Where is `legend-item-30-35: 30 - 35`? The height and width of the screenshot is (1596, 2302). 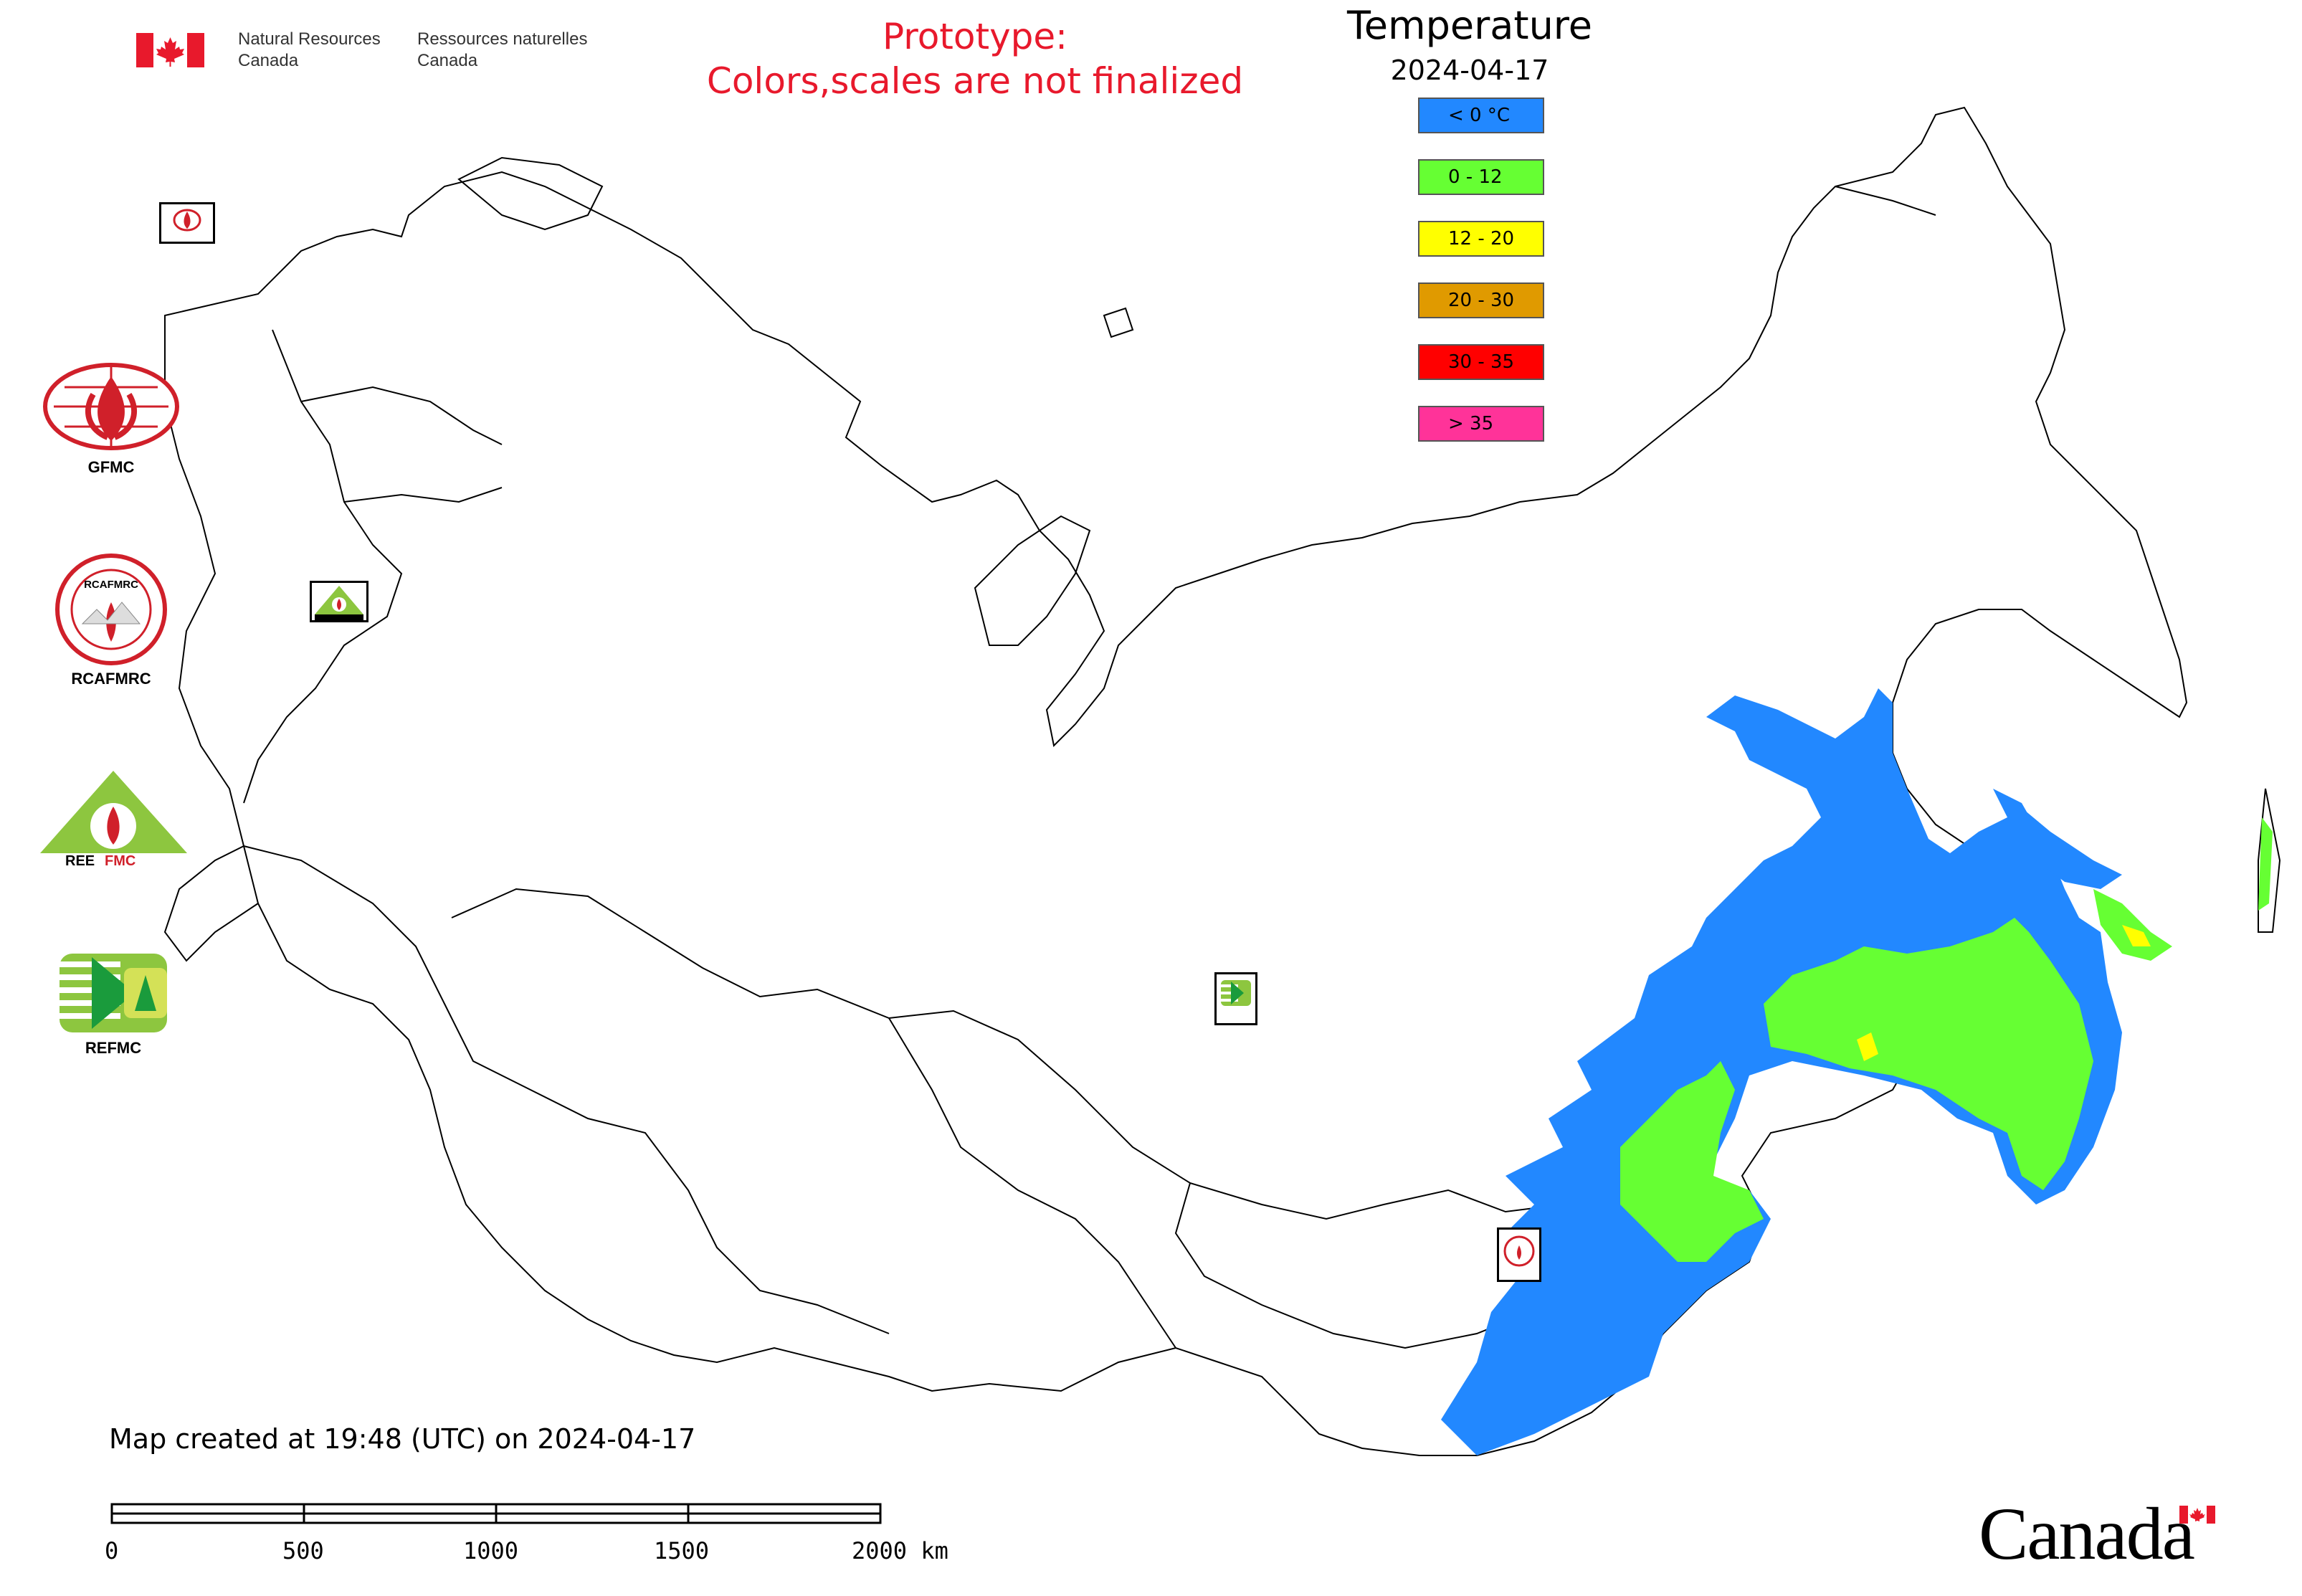 legend-item-30-35: 30 - 35 is located at coordinates (1481, 362).